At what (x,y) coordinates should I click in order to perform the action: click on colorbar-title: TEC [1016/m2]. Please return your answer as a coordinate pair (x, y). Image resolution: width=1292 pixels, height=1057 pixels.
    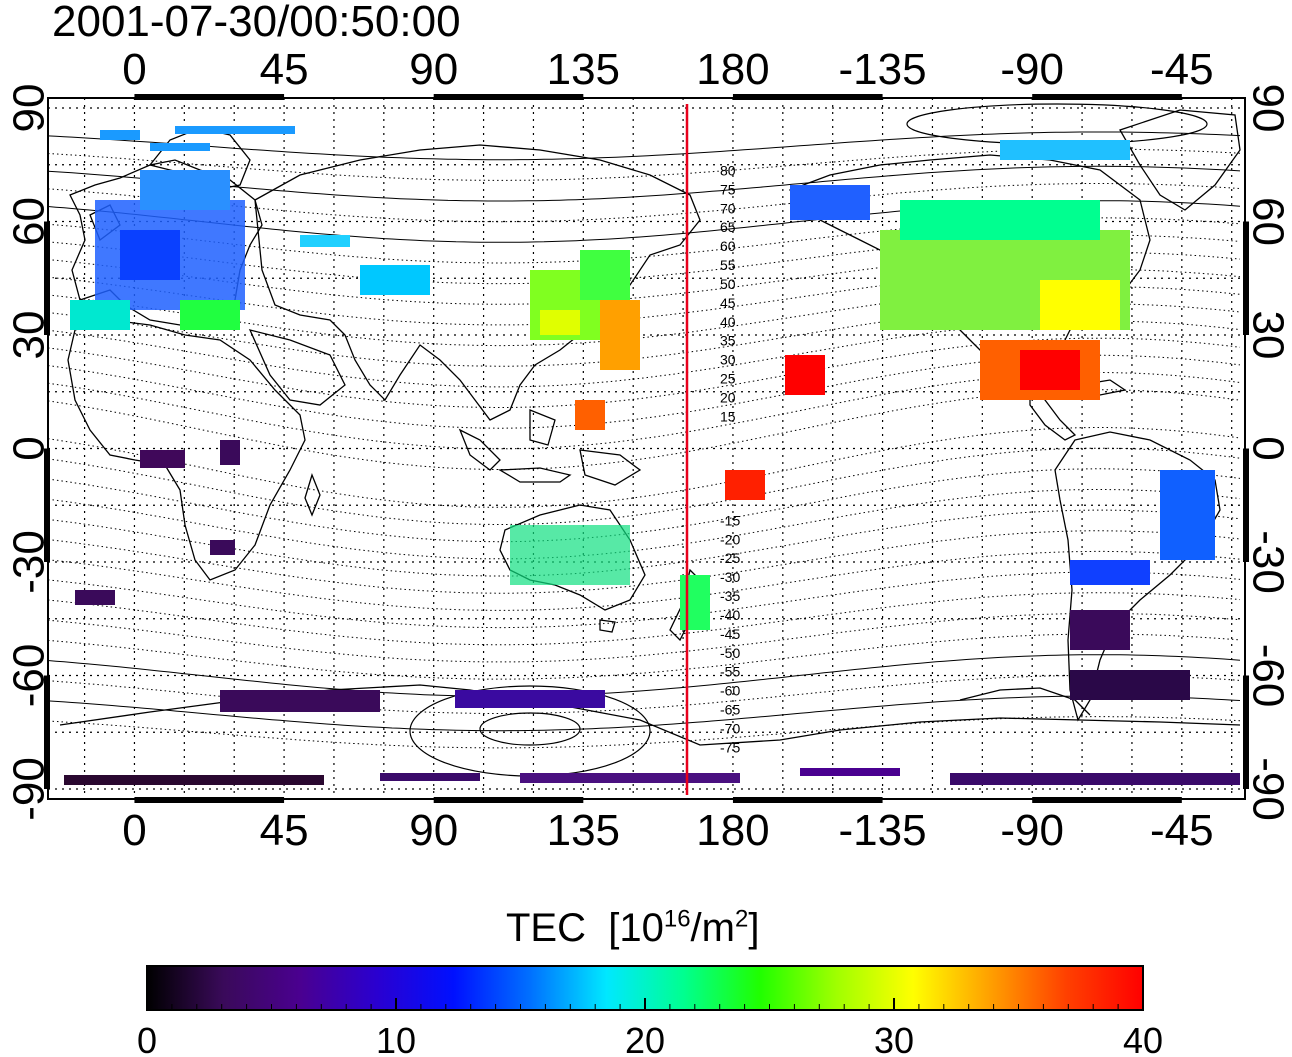
    Looking at the image, I should click on (633, 927).